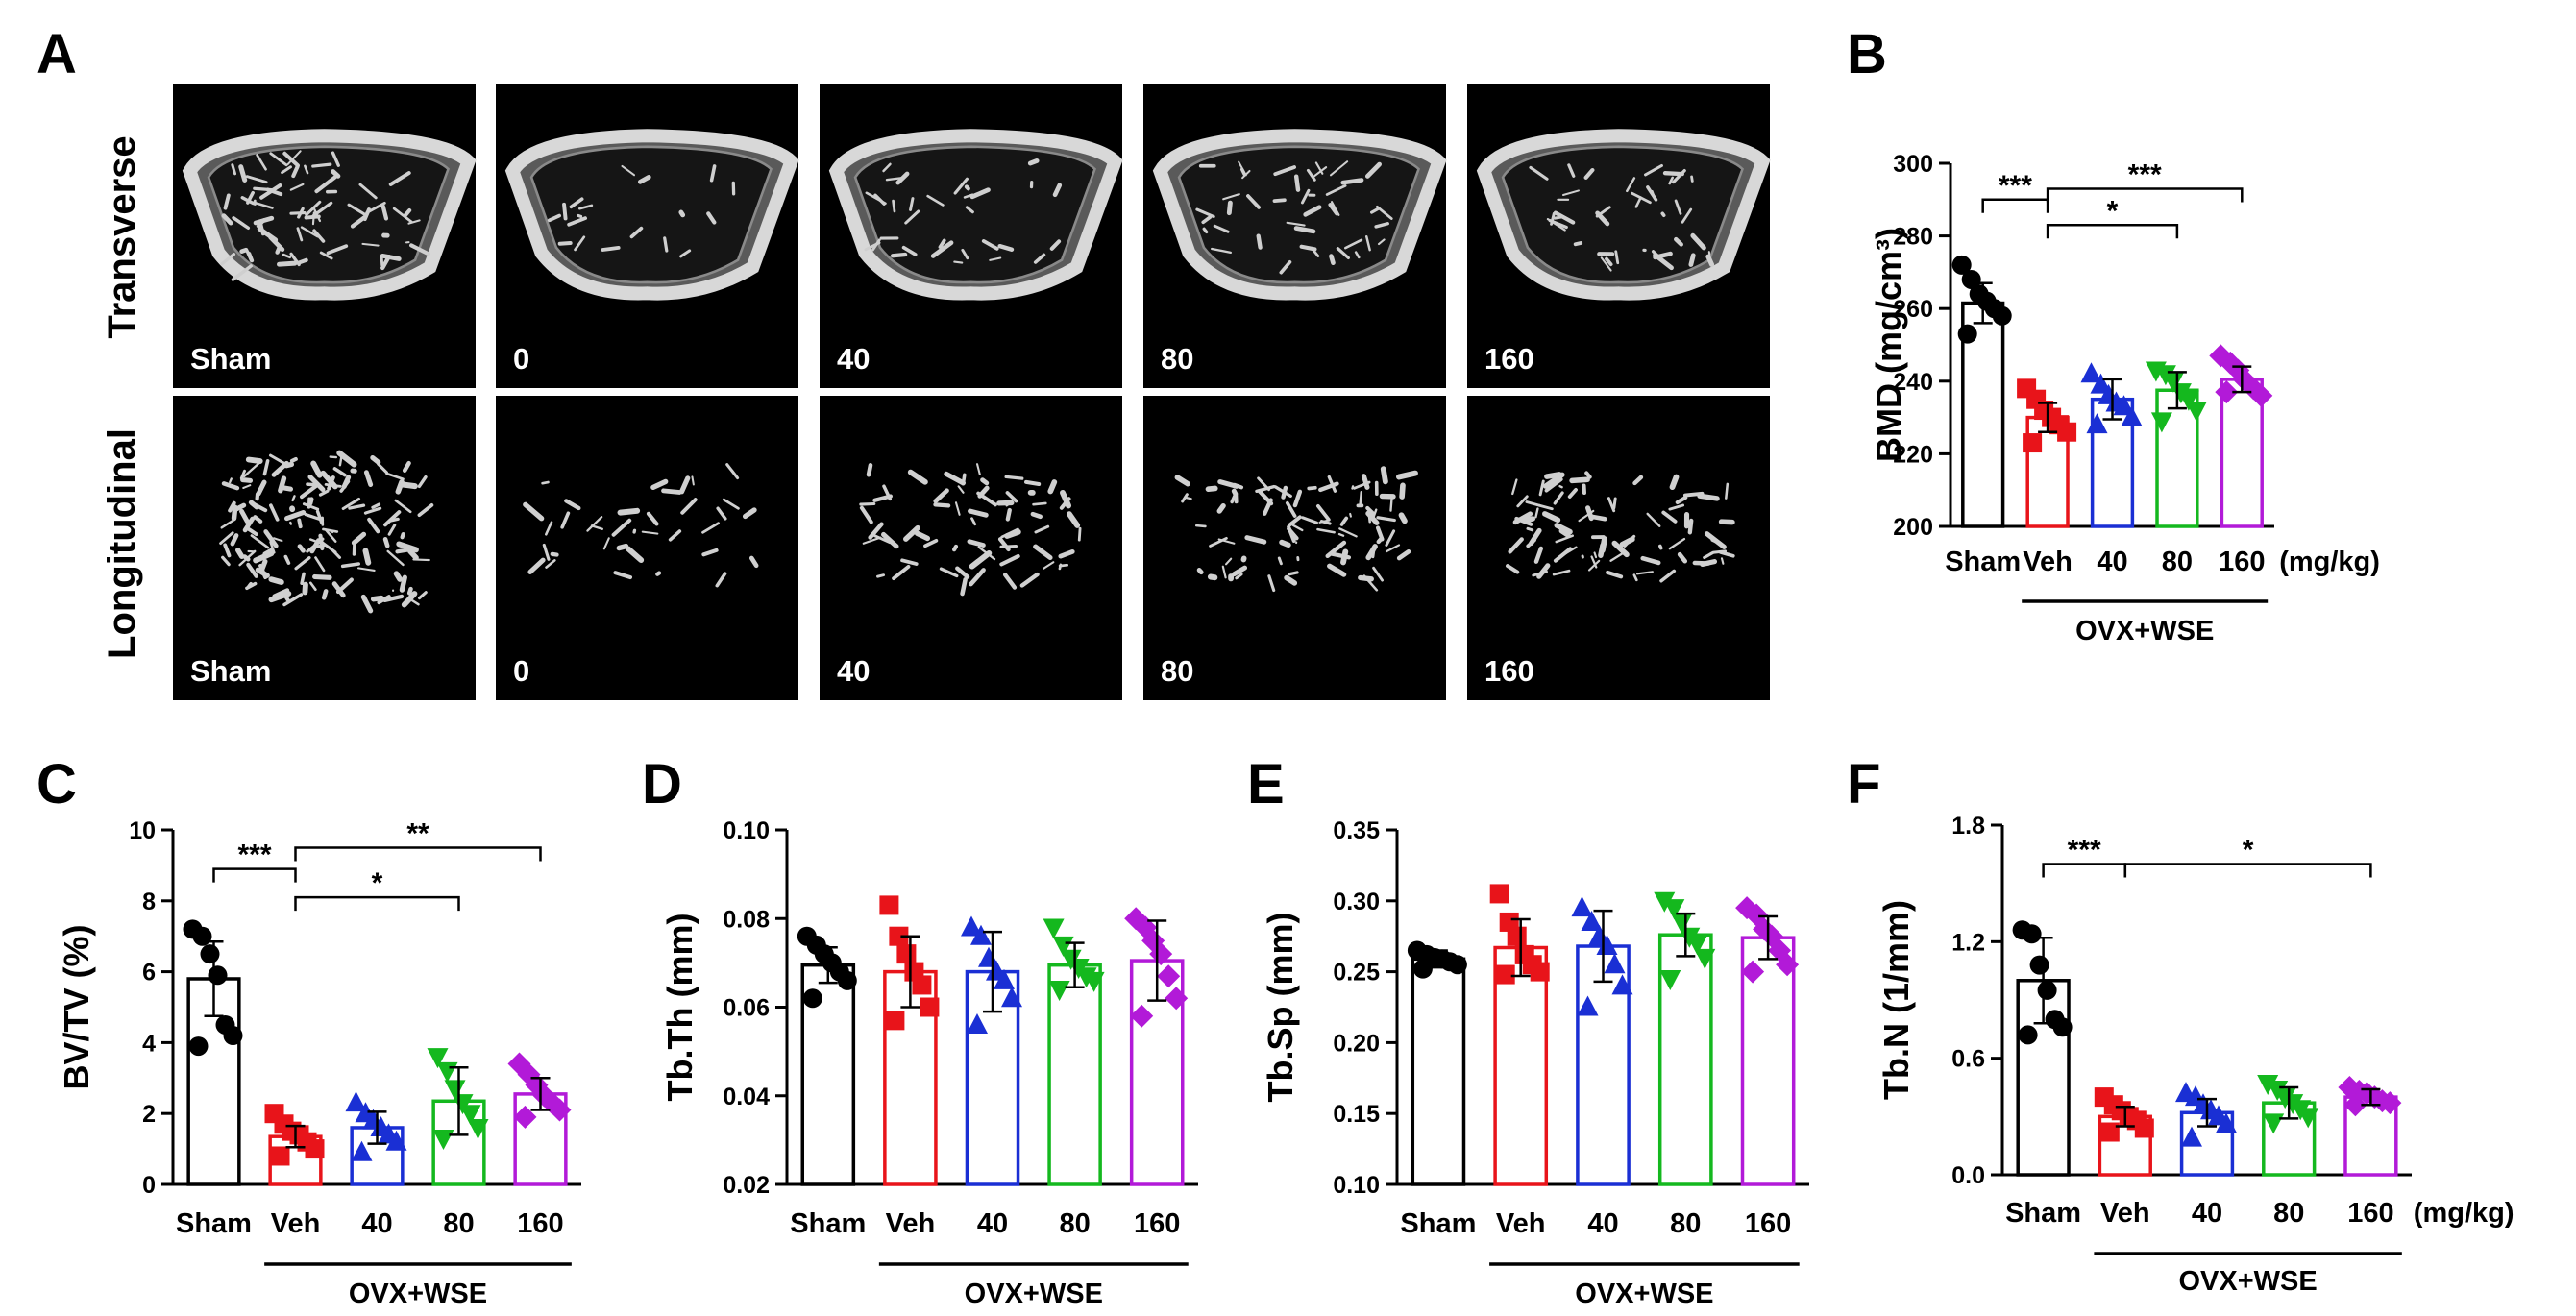 The height and width of the screenshot is (1316, 2576). Describe the element at coordinates (746, 1097) in the screenshot. I see `y-tick-label: 0.04` at that location.